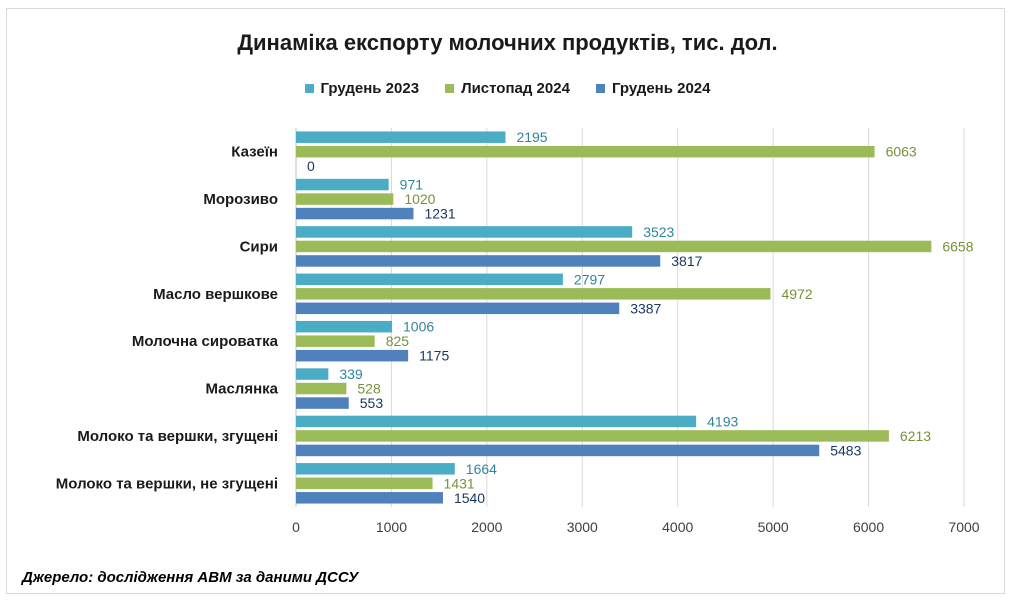  I want to click on x-tick-label-0: 0, so click(296, 527).